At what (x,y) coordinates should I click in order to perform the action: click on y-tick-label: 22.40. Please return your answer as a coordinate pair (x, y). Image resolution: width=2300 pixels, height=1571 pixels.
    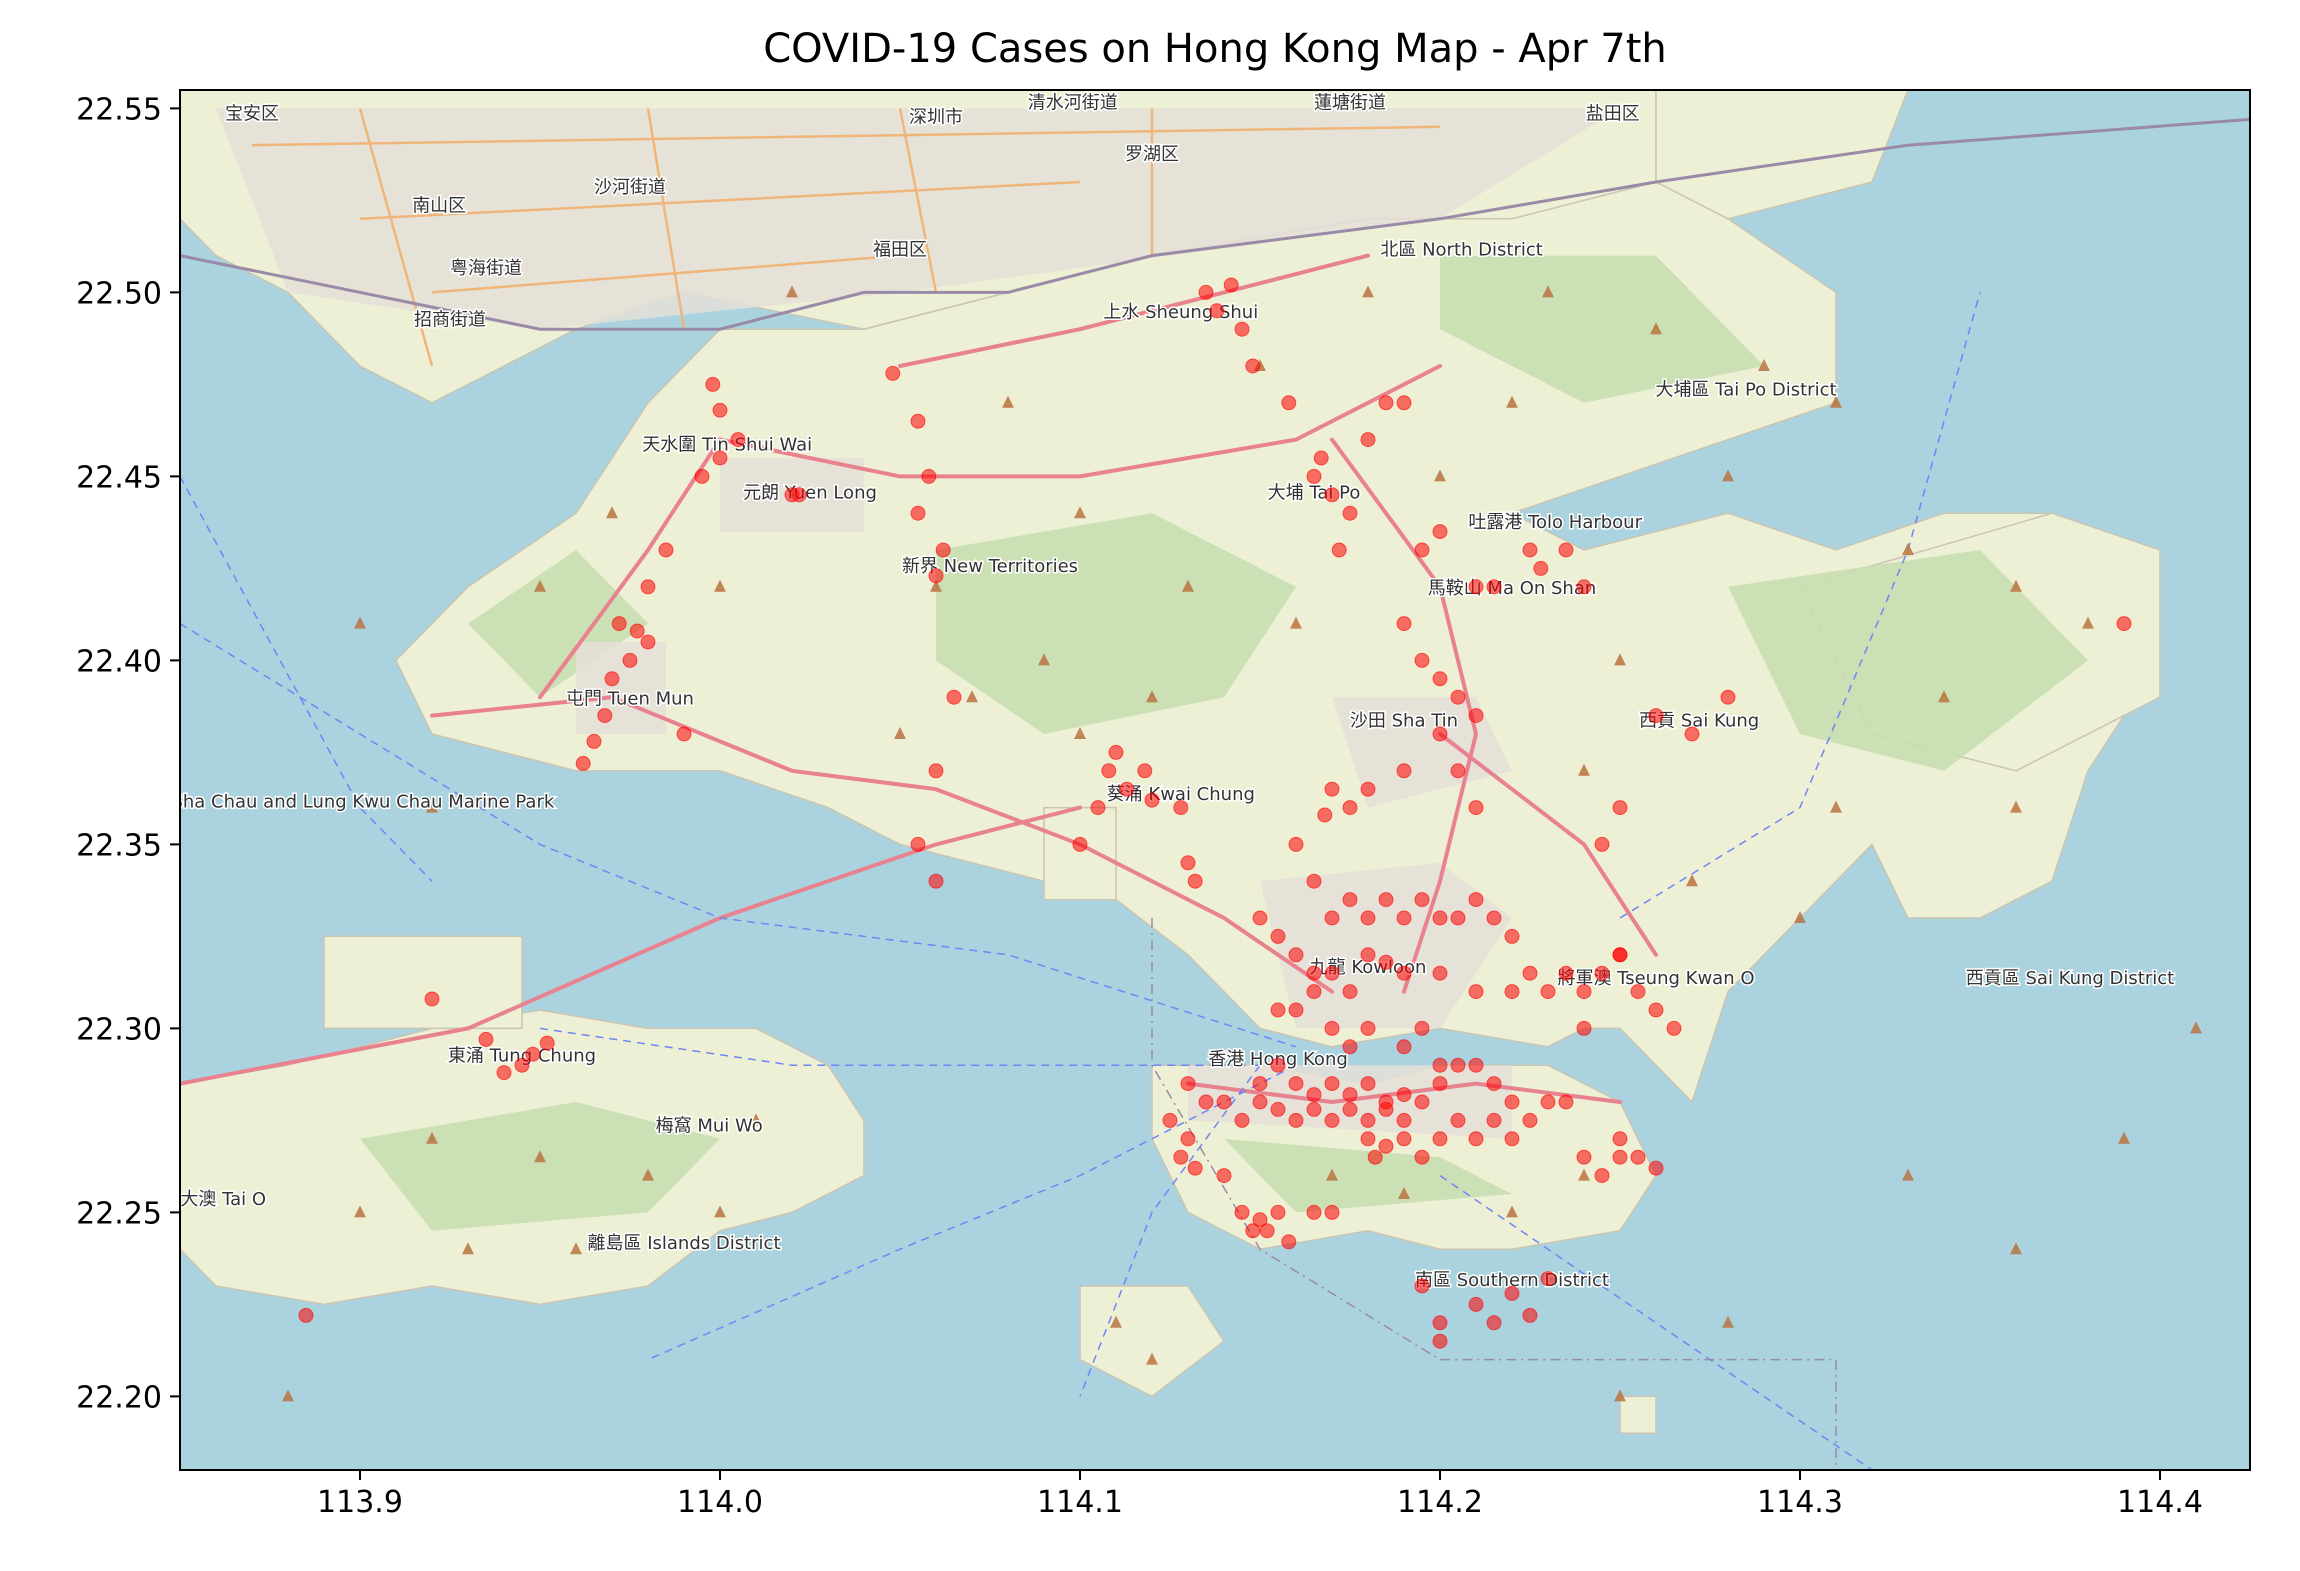
    Looking at the image, I should click on (119, 661).